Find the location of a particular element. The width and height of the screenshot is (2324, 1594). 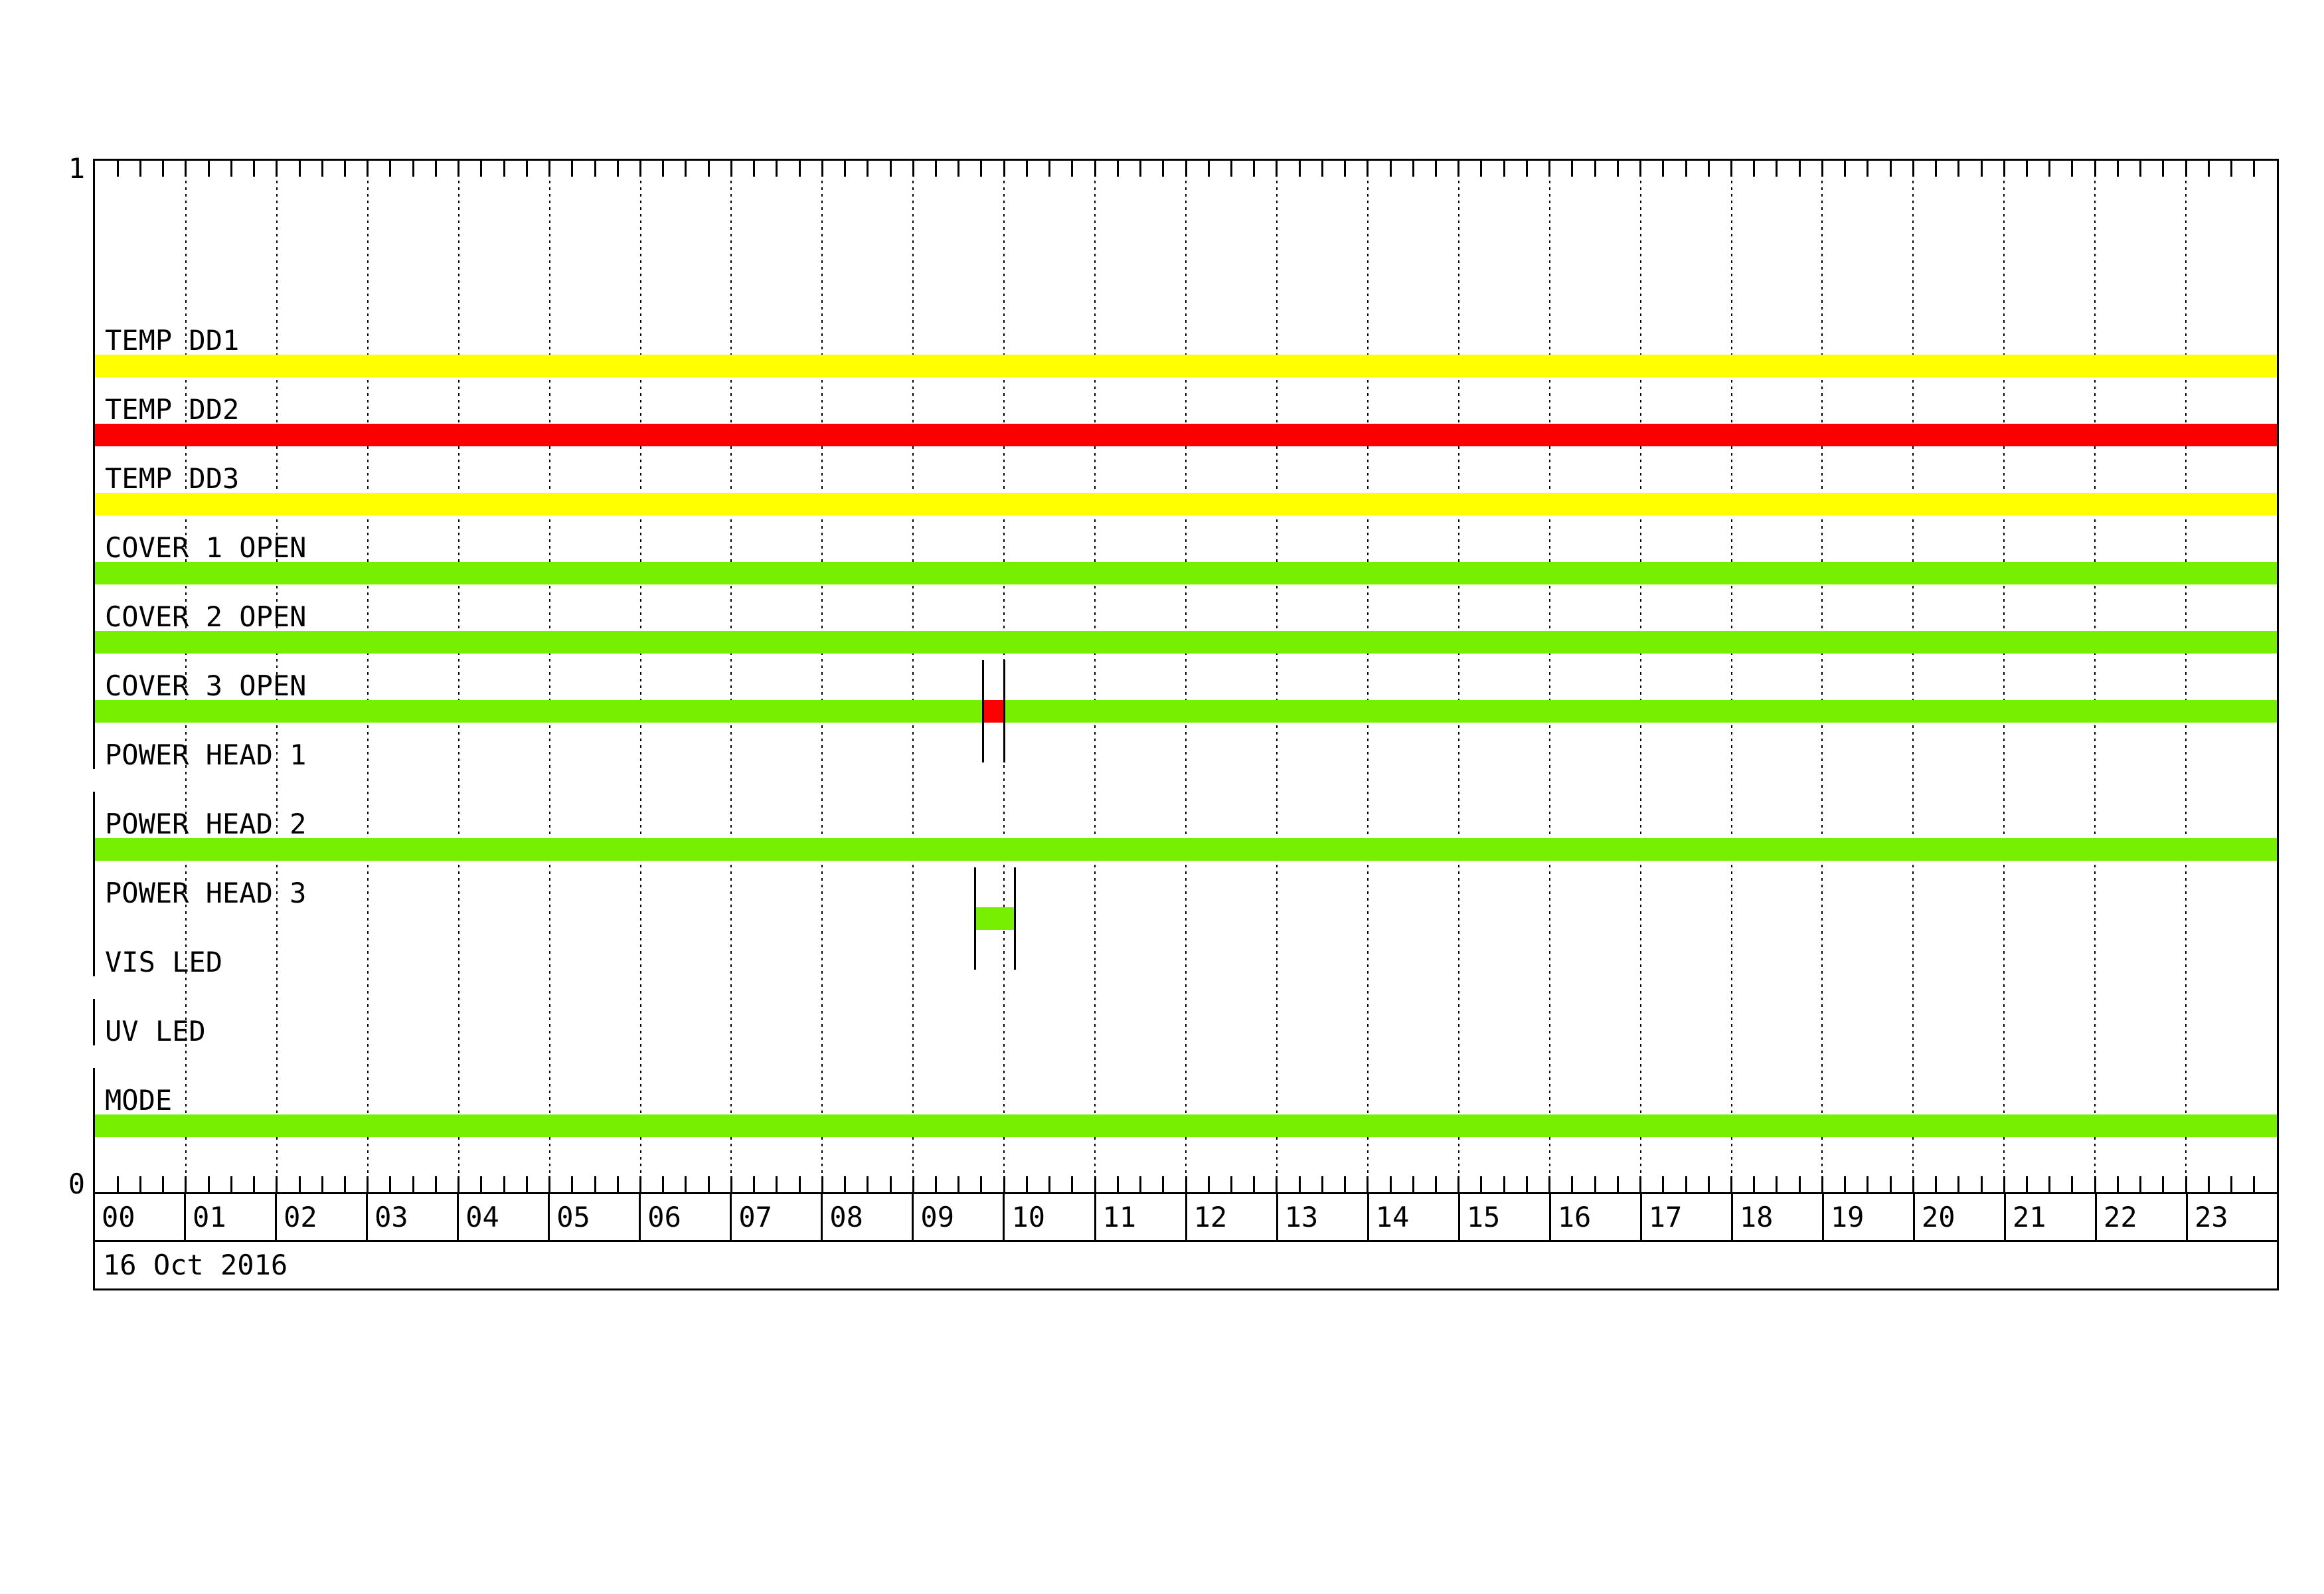

hour-label-10: 10 is located at coordinates (1048, 1217).